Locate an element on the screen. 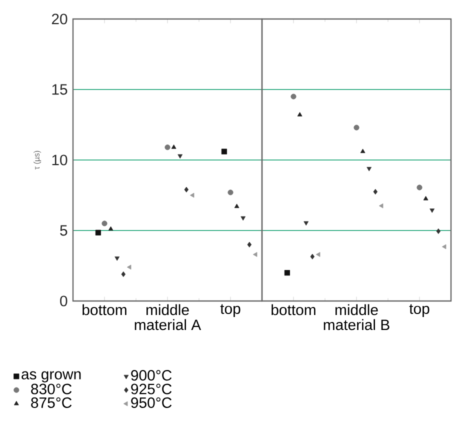 This screenshot has width=461, height=441. legend-label: as grown is located at coordinates (51, 376).